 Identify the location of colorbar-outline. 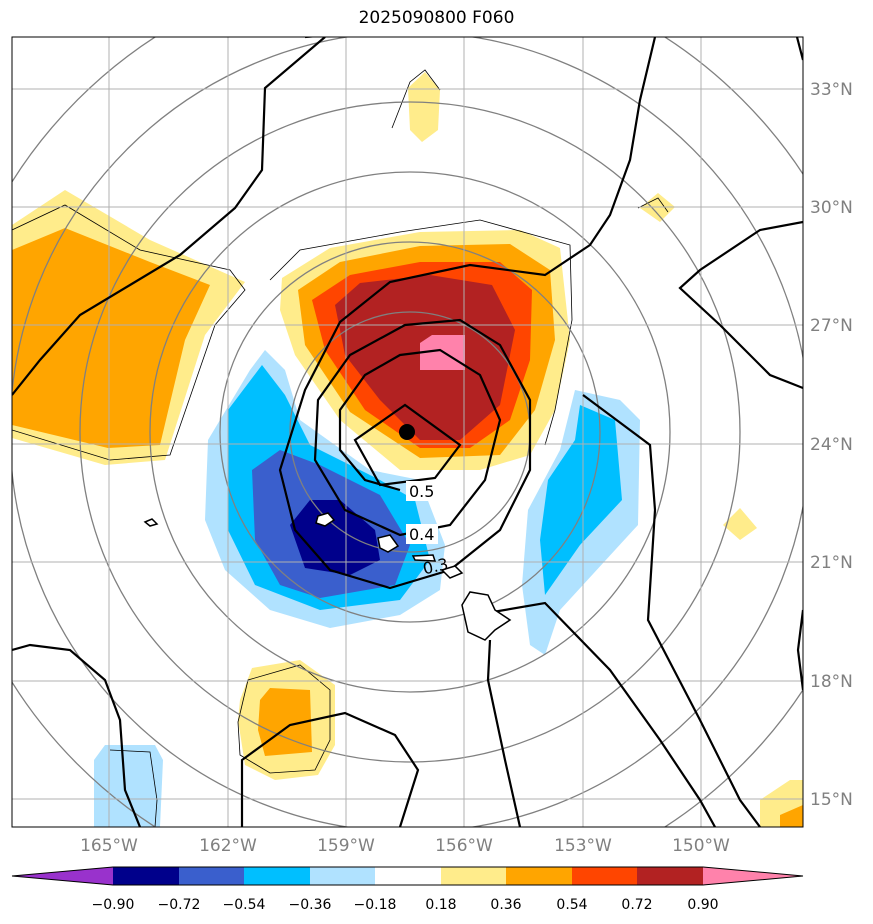
(407, 876).